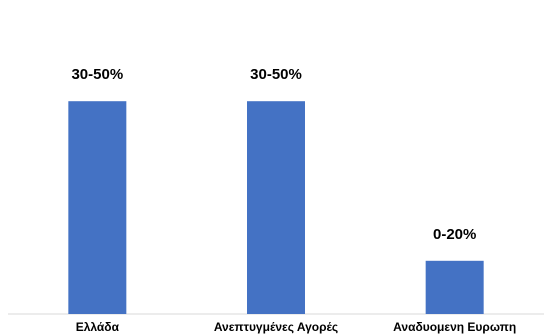 The height and width of the screenshot is (334, 544). I want to click on data-label-1: 30-50%, so click(276, 74).